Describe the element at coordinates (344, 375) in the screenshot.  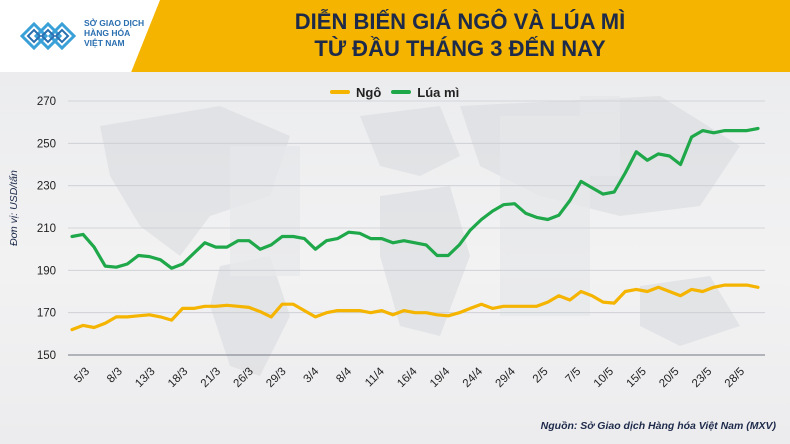
I see `x-tick-label: 8/4` at that location.